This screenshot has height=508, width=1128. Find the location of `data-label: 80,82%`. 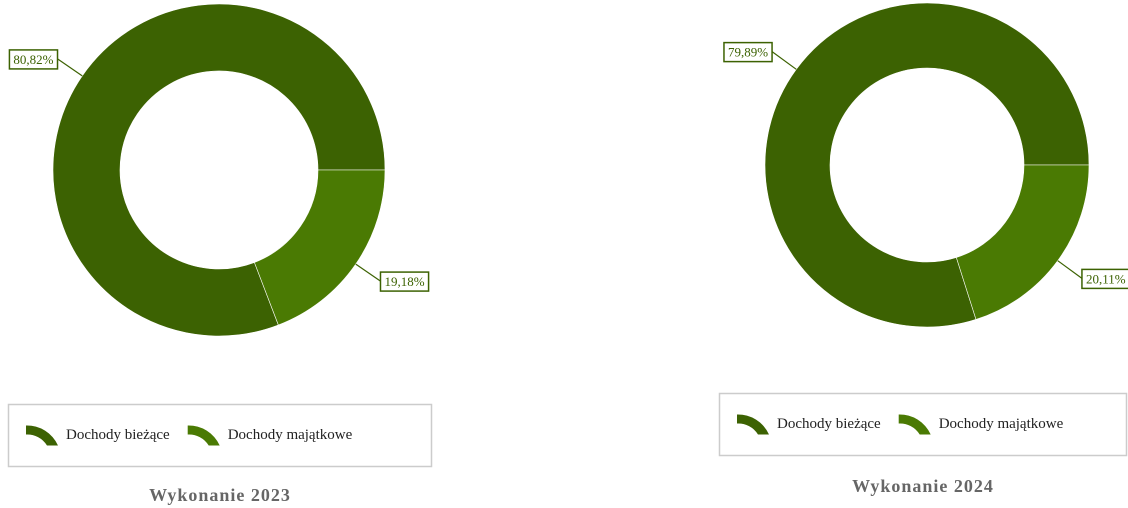

data-label: 80,82% is located at coordinates (33, 59).